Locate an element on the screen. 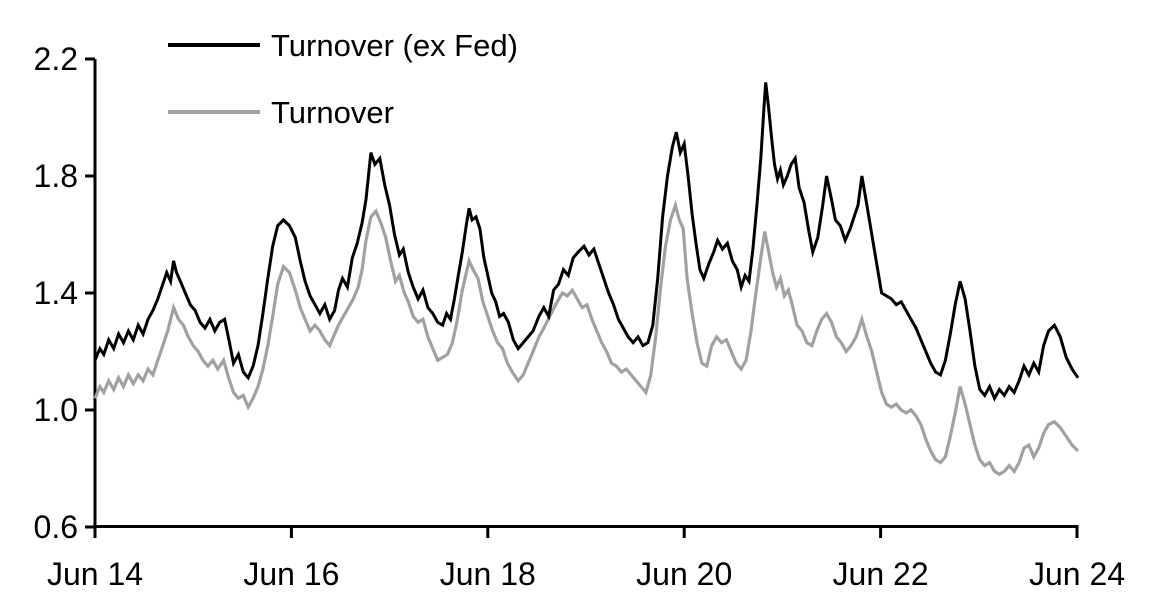 Image resolution: width=1152 pixels, height=597 pixels. y-tick-label: 1.4 is located at coordinates (56, 293).